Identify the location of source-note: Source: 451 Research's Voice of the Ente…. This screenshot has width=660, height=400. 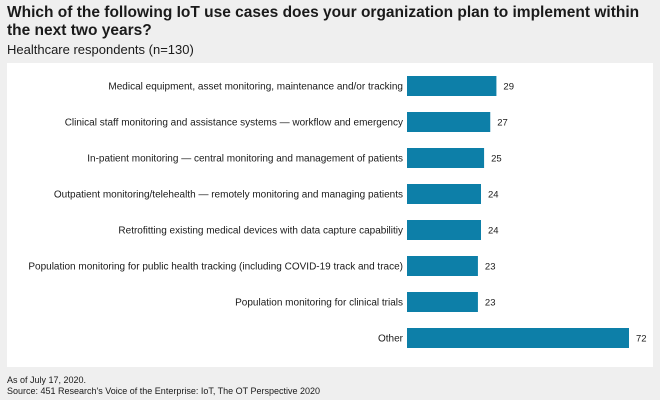
(164, 391).